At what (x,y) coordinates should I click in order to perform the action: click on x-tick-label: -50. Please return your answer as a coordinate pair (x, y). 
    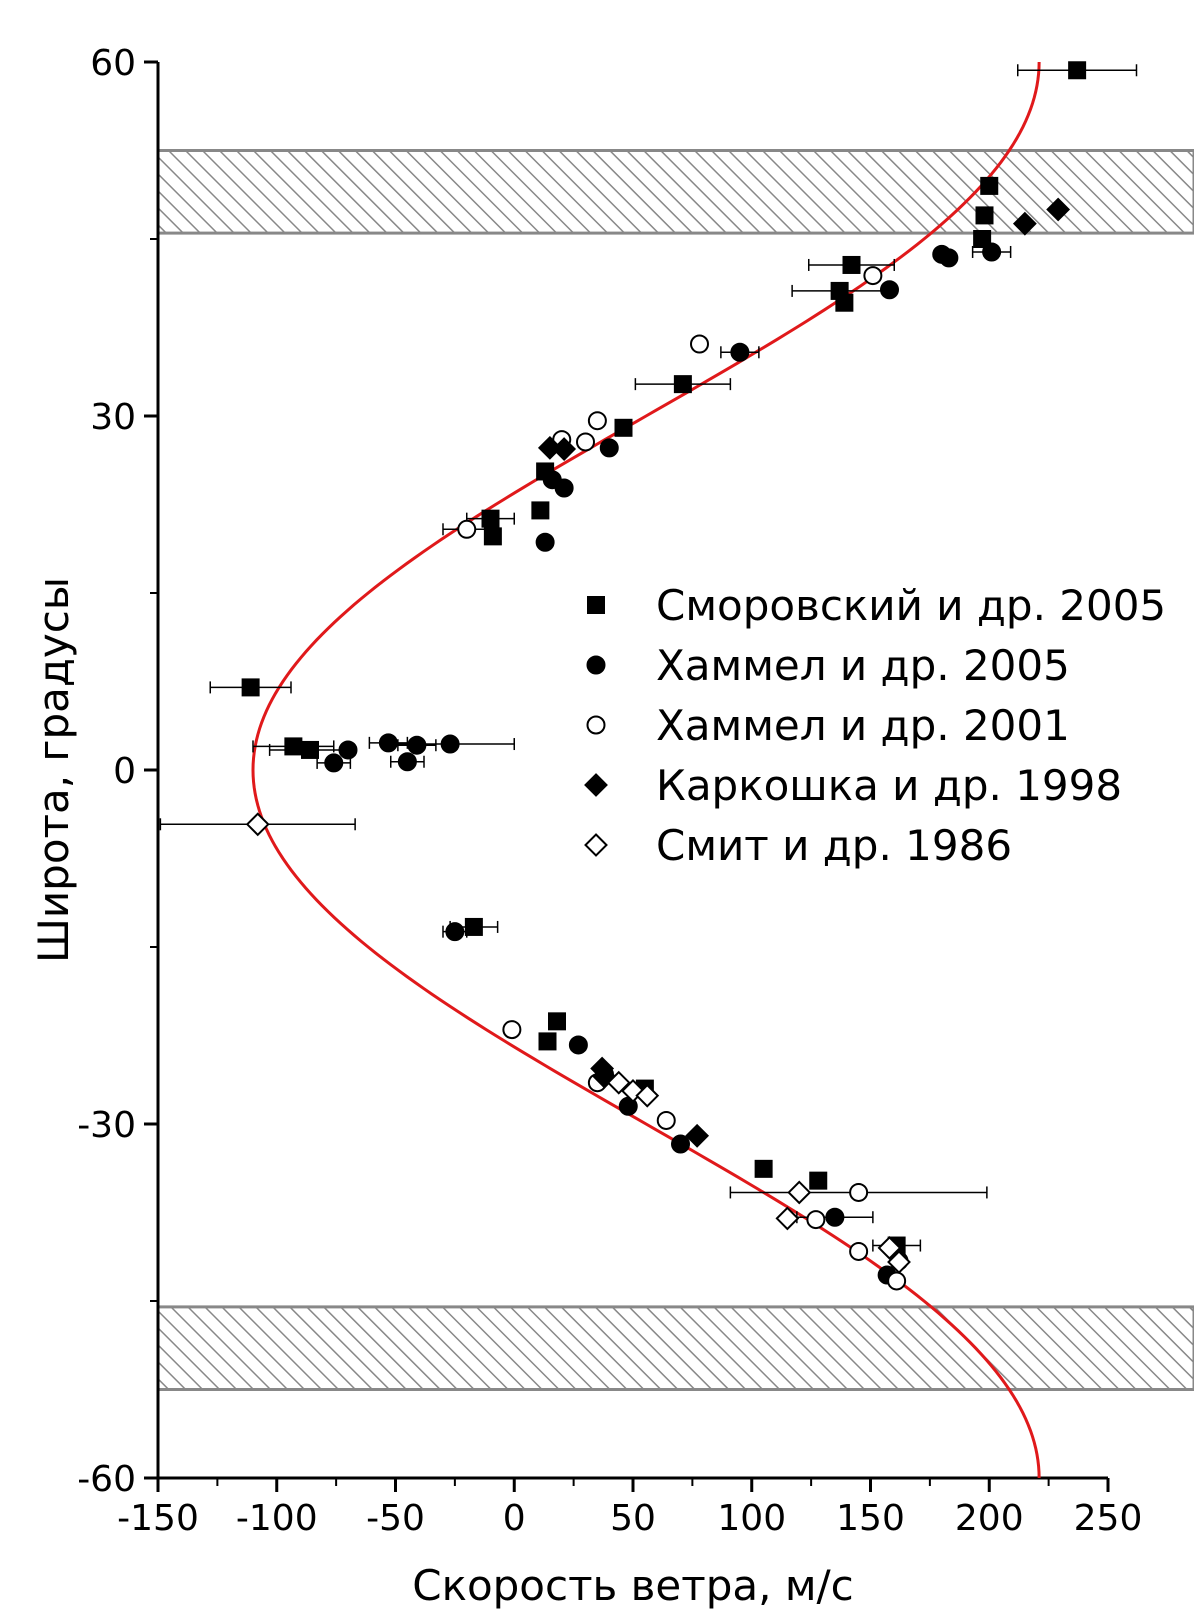
    Looking at the image, I should click on (395, 1518).